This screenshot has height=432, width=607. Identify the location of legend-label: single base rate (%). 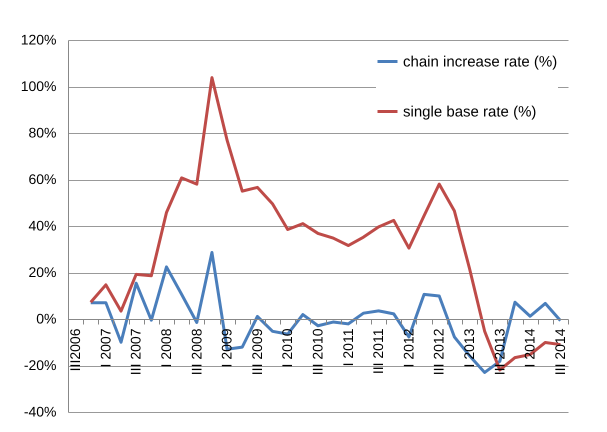
(469, 112).